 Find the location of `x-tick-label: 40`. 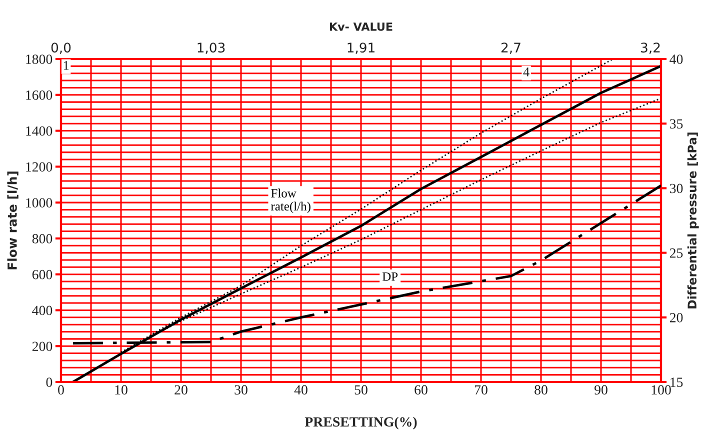

x-tick-label: 40 is located at coordinates (301, 390).